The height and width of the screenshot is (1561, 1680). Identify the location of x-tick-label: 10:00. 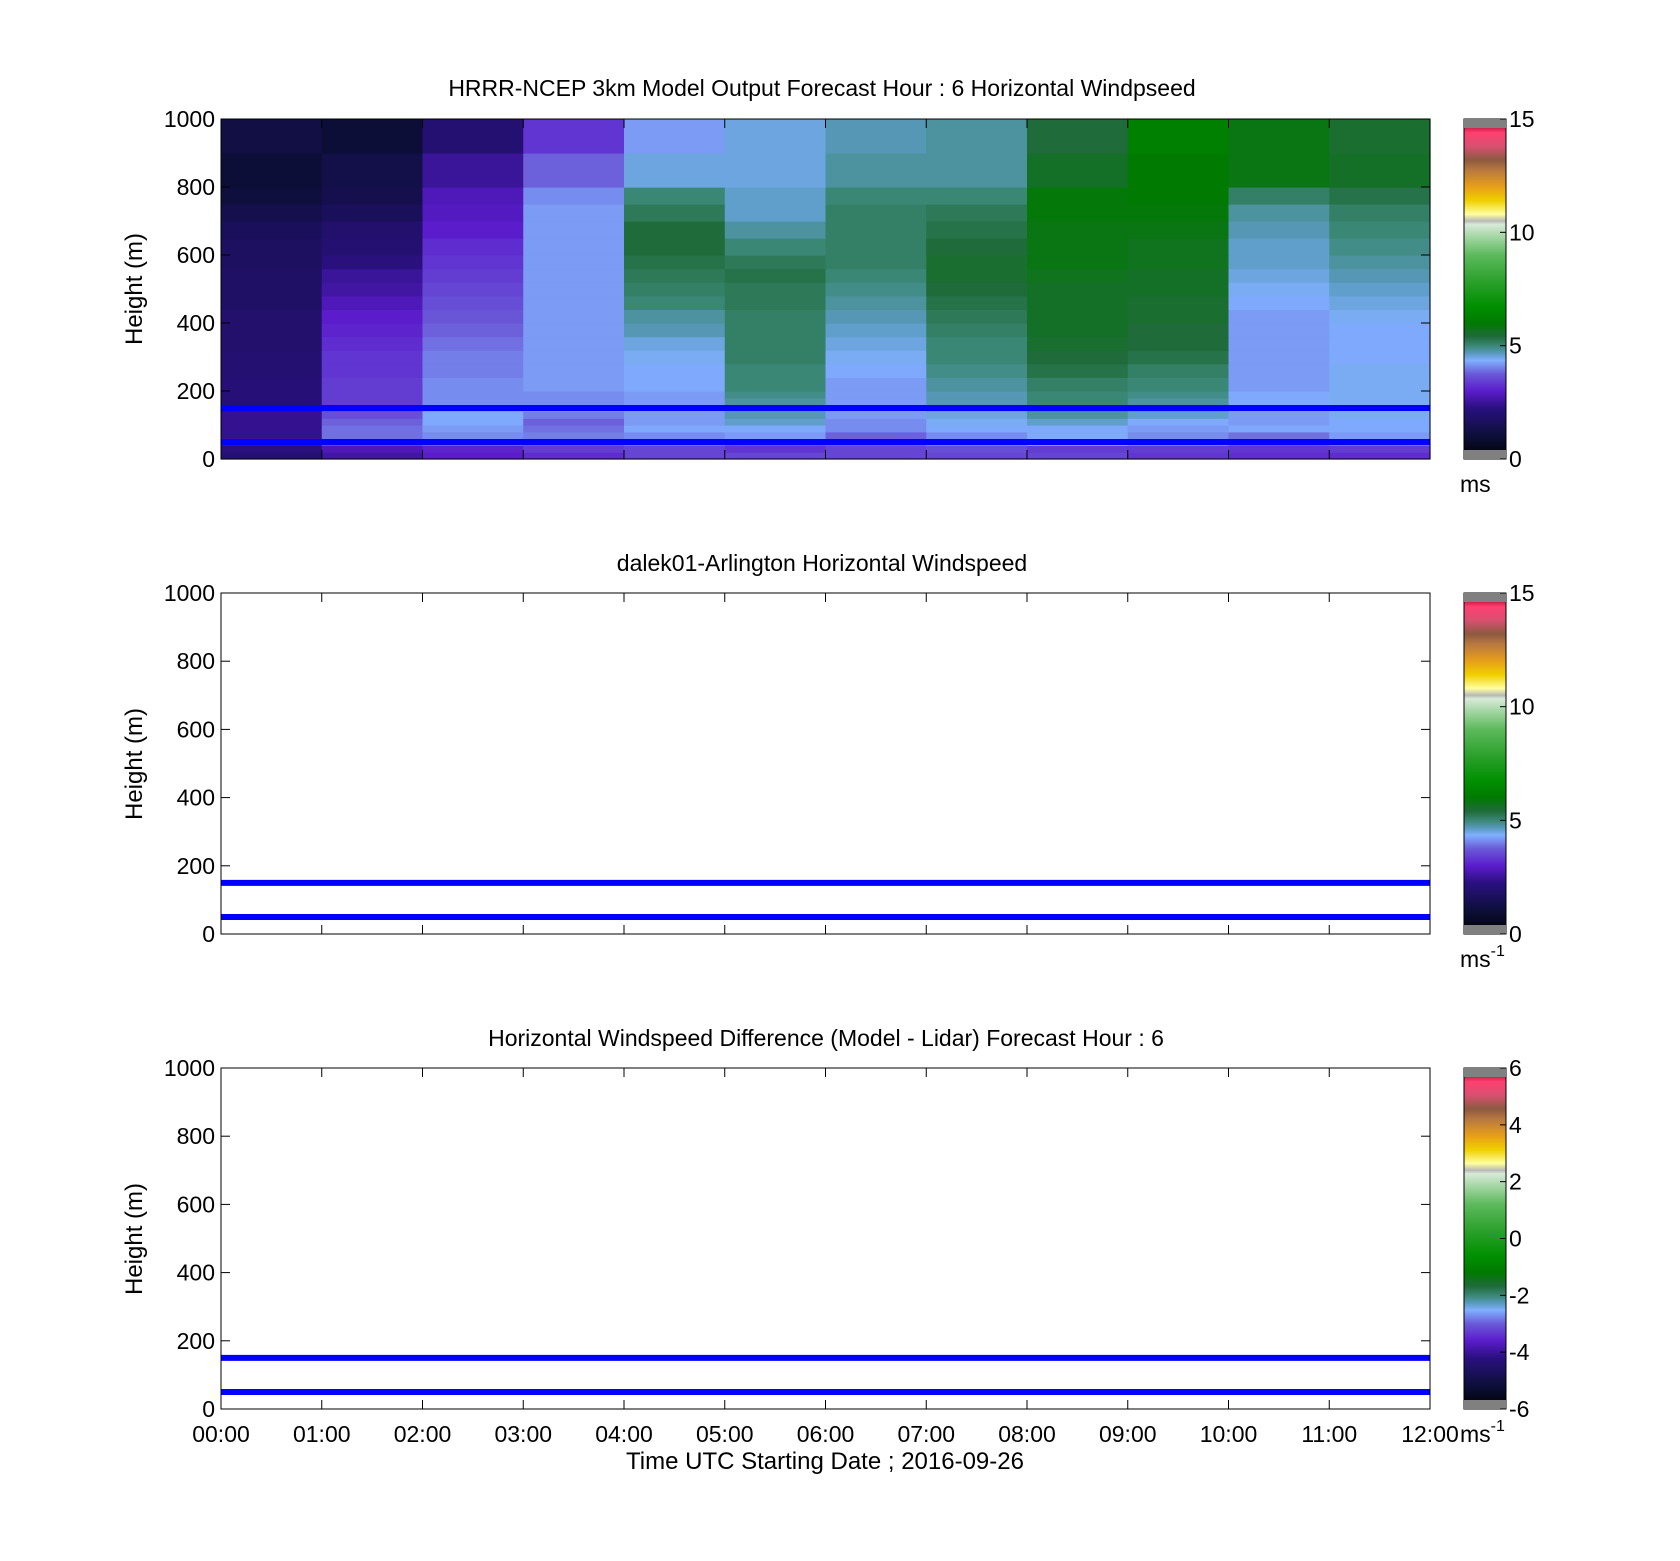
(1229, 1434).